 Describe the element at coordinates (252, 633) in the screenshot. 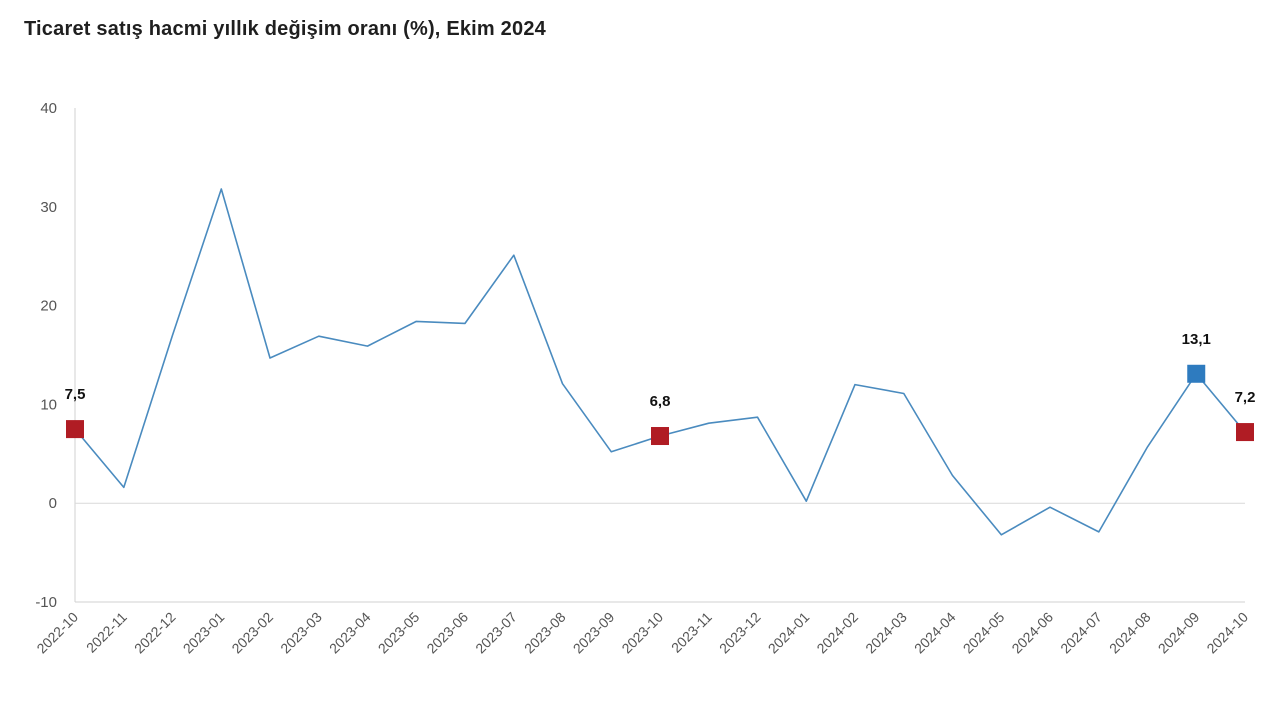

I see `x-tick-label: 2023-02` at that location.